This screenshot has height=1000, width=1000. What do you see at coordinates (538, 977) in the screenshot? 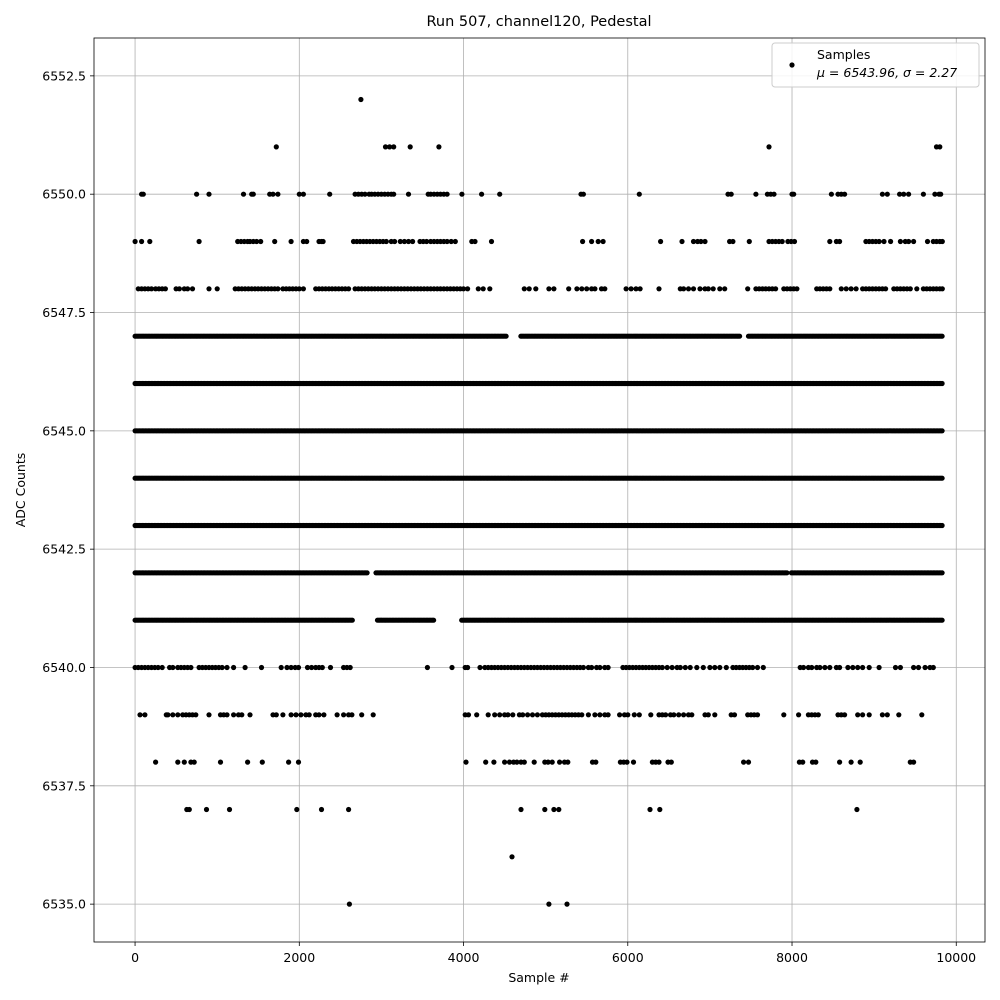
I see `x-axis-label: Sample #` at bounding box center [538, 977].